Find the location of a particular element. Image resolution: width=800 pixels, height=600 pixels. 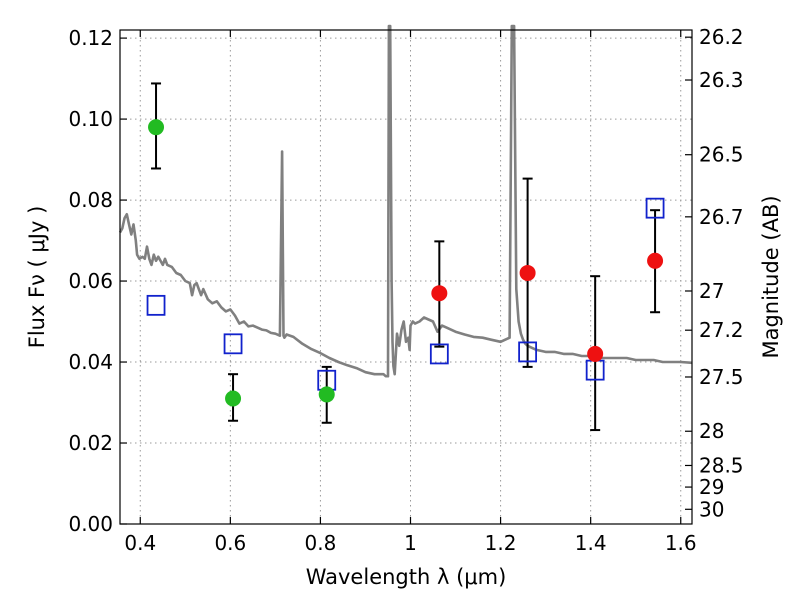

y-axis-title: Flux Fν ( μJy ) is located at coordinates (37, 277).